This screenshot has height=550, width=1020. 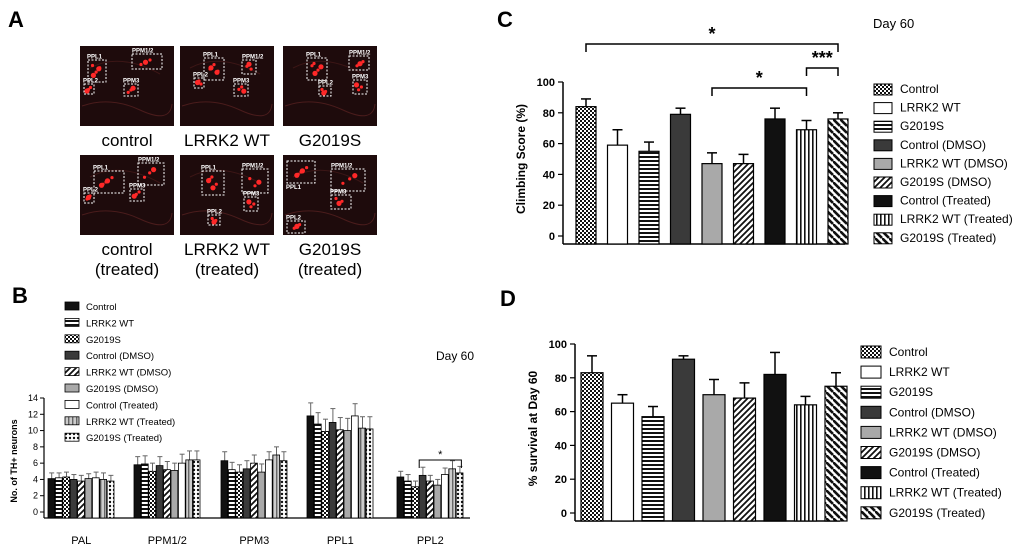 What do you see at coordinates (35, 447) in the screenshot?
I see `y-tick-label: 8` at bounding box center [35, 447].